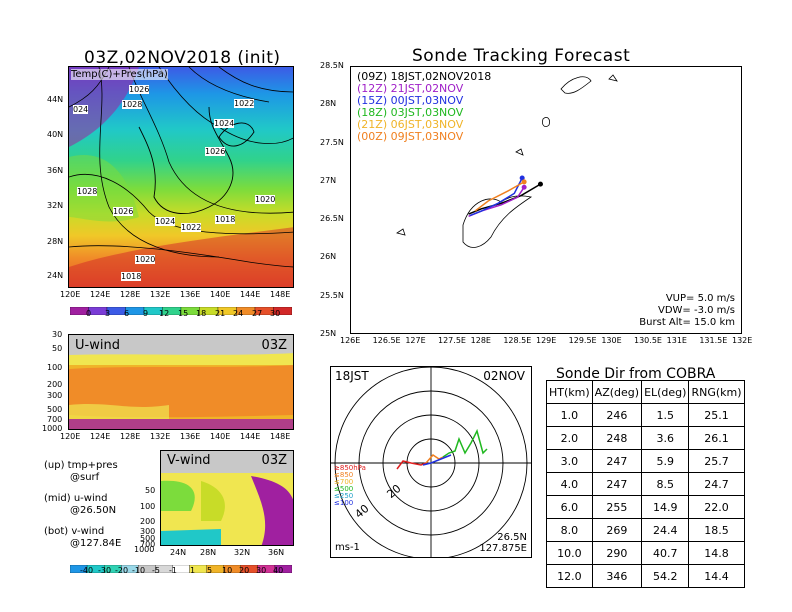 The width and height of the screenshot is (792, 612). I want to click on lat-tick: 36N, so click(55, 170).